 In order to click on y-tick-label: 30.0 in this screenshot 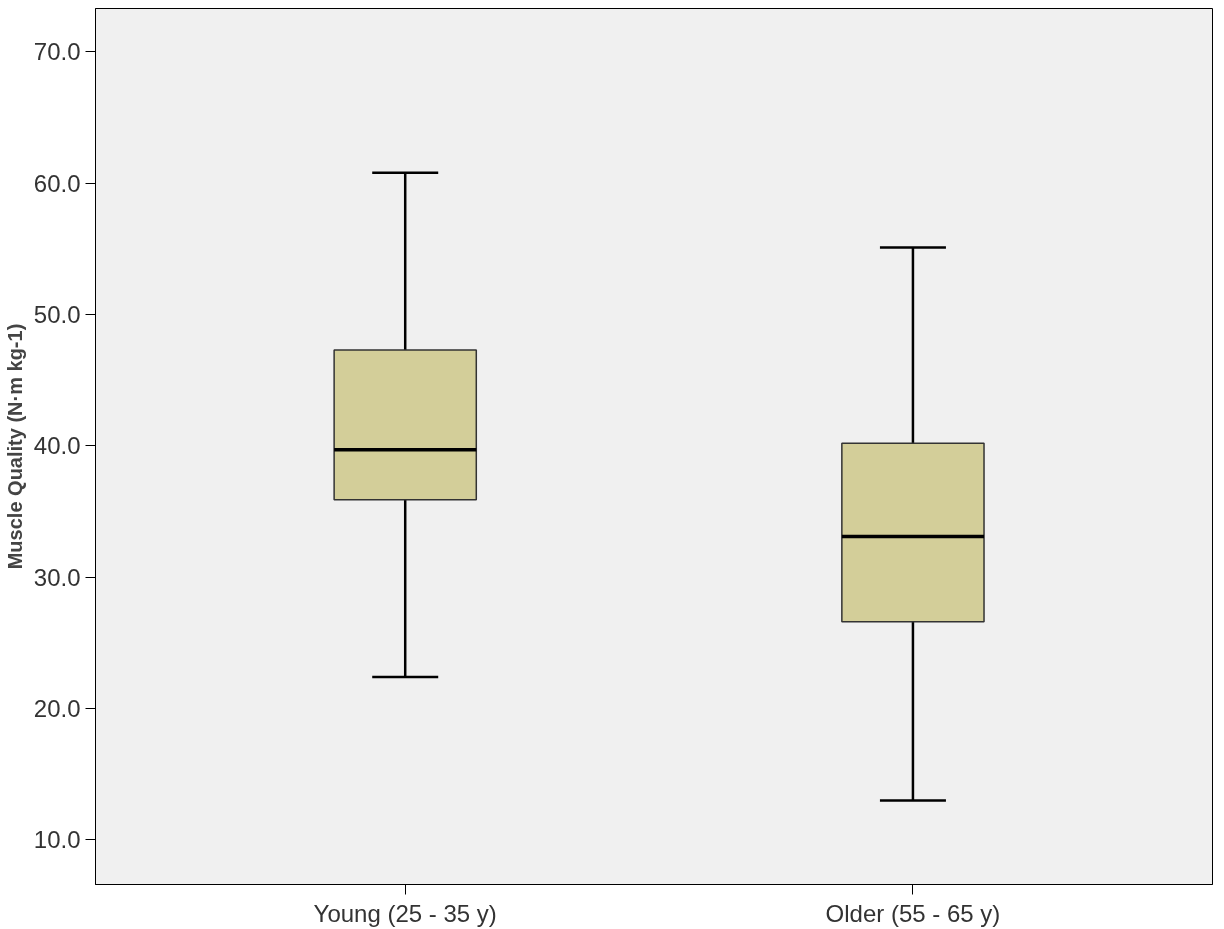, I will do `click(57, 577)`.